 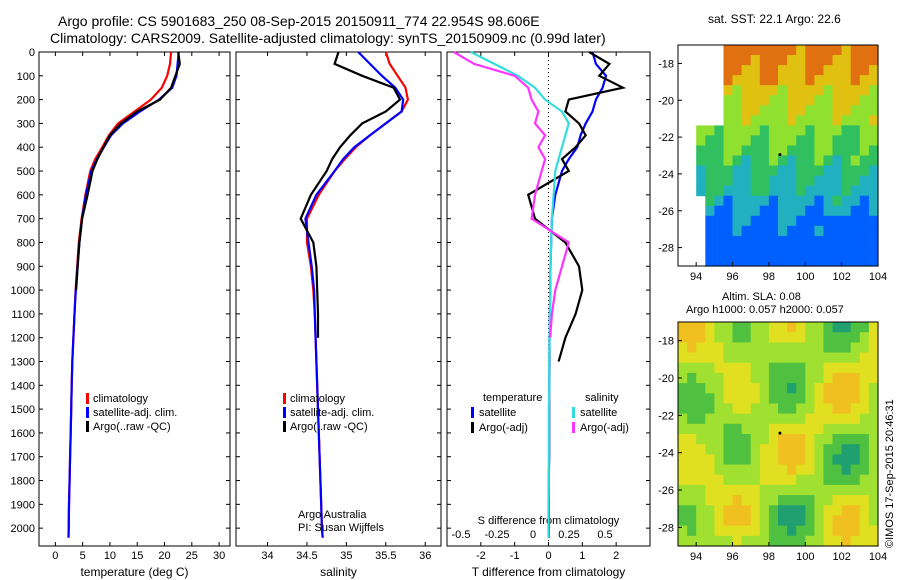 I want to click on y-tick-label: 1200, so click(x=23, y=339).